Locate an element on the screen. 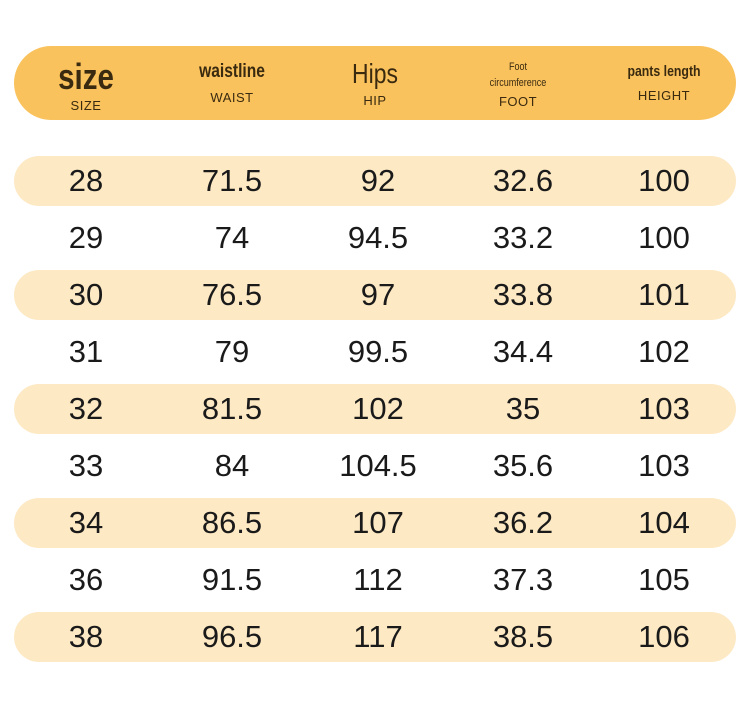 The height and width of the screenshot is (705, 750). cell-hip: 99.5 is located at coordinates (378, 351).